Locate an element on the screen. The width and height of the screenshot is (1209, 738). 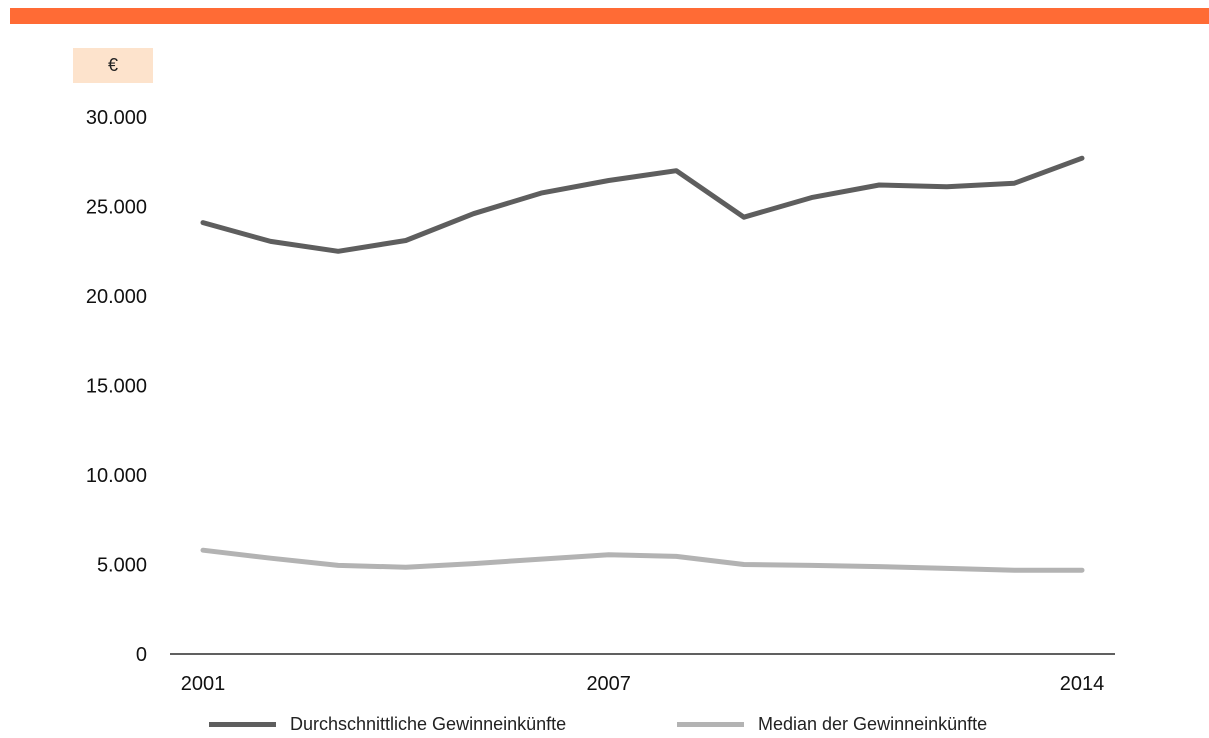
y-axis-ticks: 0 5.000 10.000 15.000 20.000 25.000 30.000 is located at coordinates (116, 386).